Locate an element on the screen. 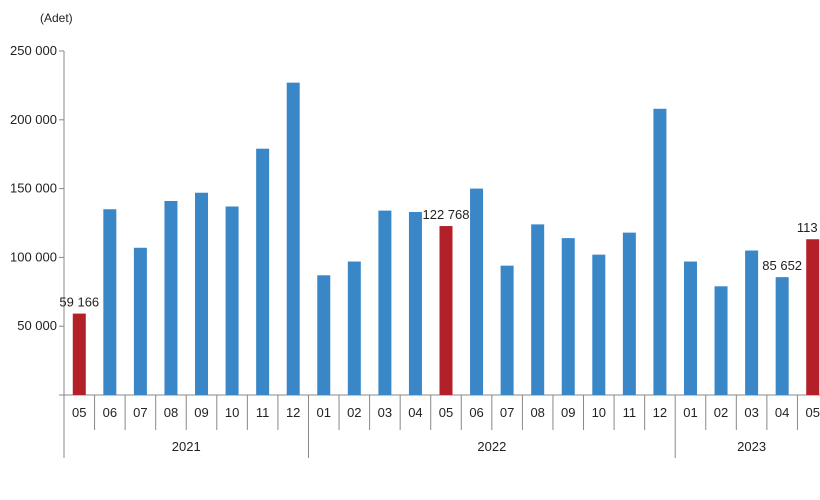 This screenshot has width=820, height=500. y-tick-label: 250 000 is located at coordinates (33, 50).